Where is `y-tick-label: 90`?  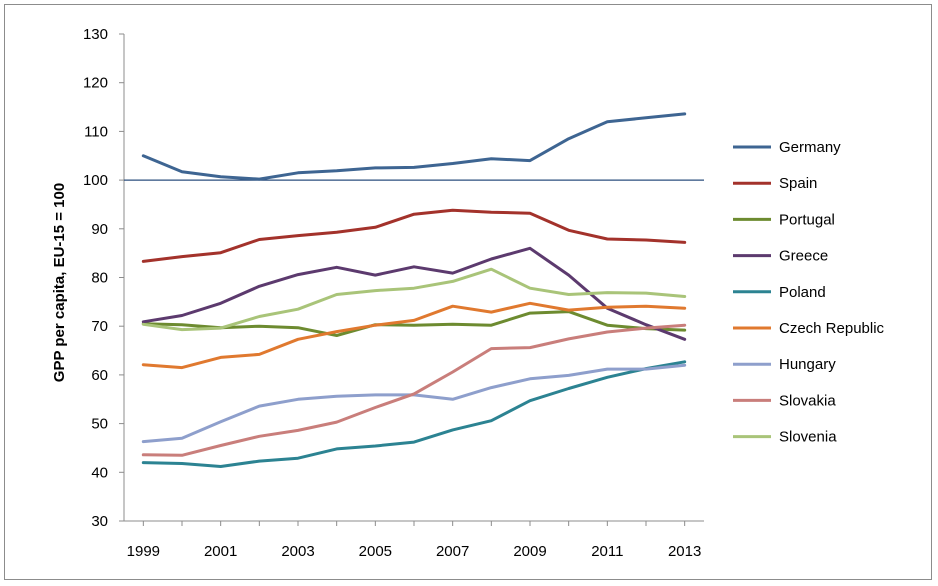 y-tick-label: 90 is located at coordinates (99, 229).